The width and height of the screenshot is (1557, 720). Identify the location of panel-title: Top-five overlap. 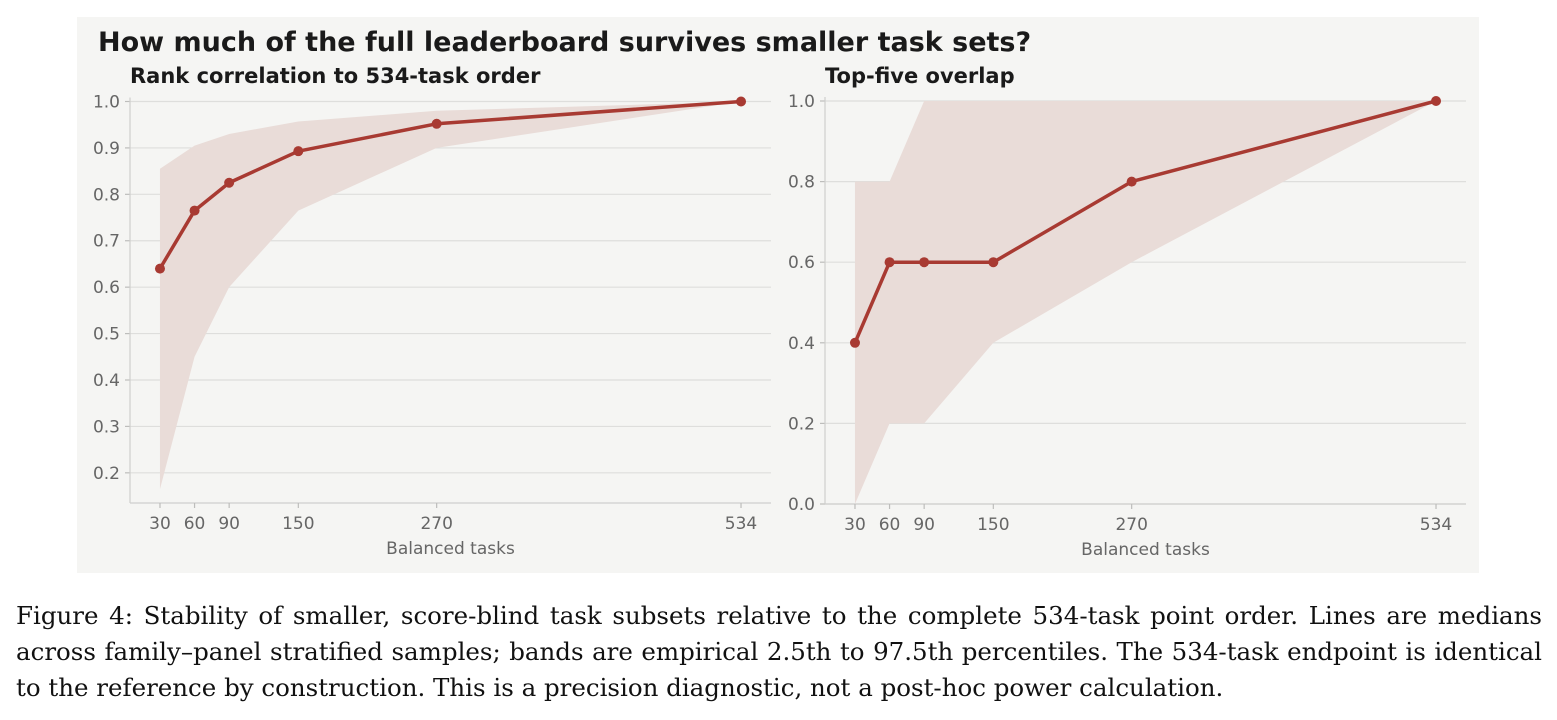
(920, 76).